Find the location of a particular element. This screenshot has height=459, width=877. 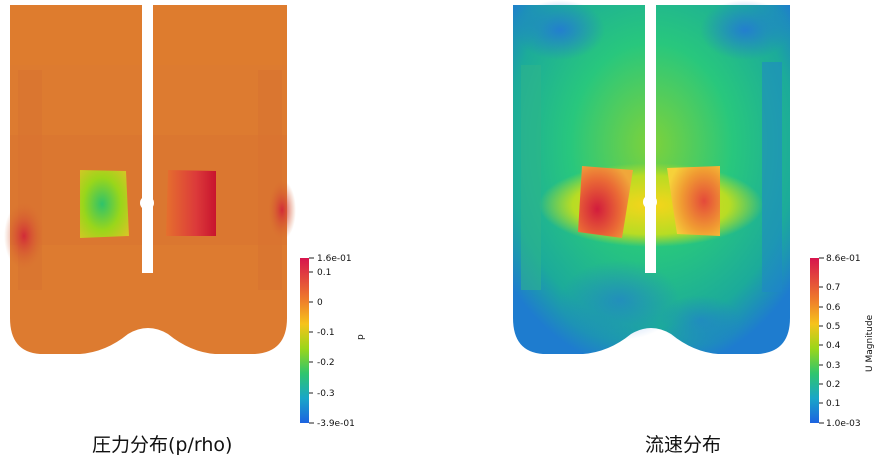

velocity-colorbar-tick: 0.6 is located at coordinates (833, 308).